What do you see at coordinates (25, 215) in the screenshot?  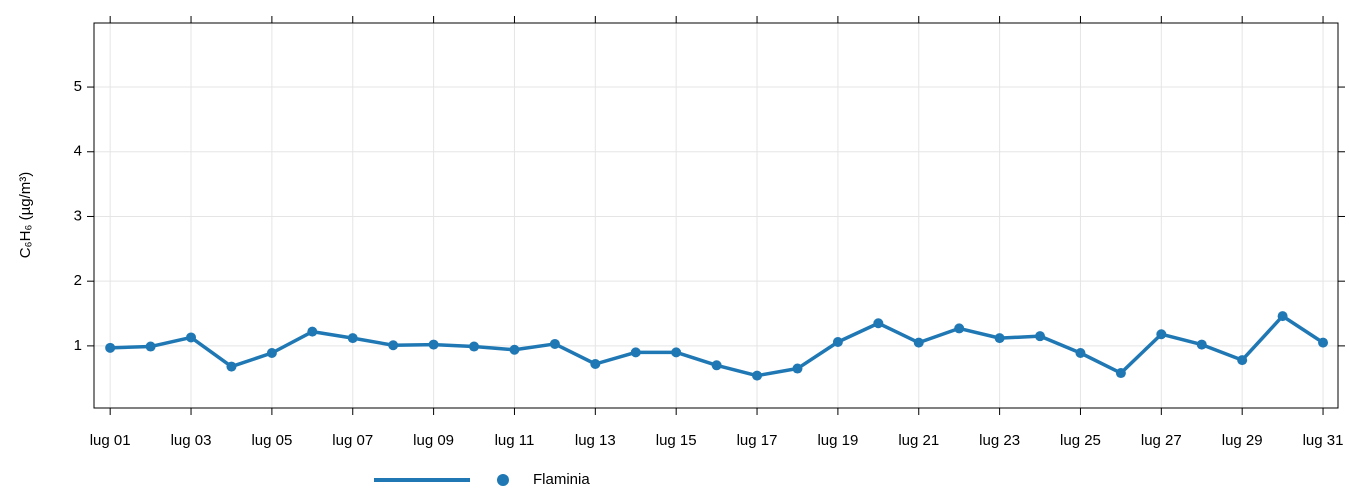 I see `y-axis-label: C₆H₆ (µg/m³)` at bounding box center [25, 215].